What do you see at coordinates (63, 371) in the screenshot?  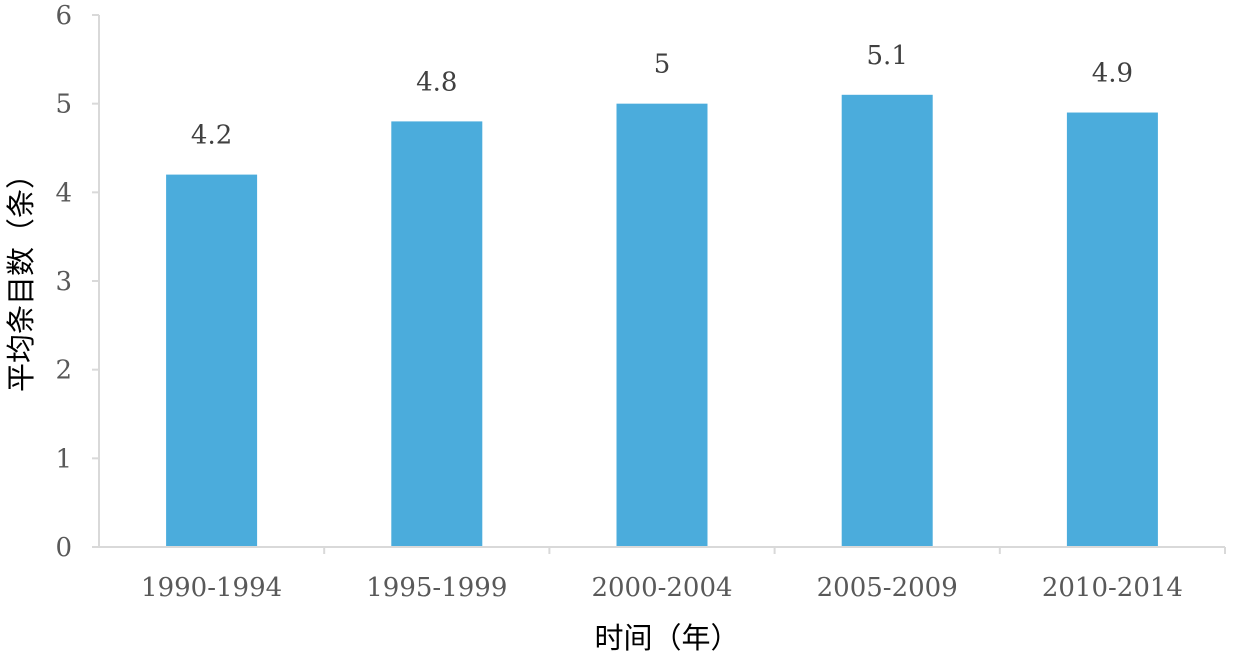 I see `y-tick-label: 2` at bounding box center [63, 371].